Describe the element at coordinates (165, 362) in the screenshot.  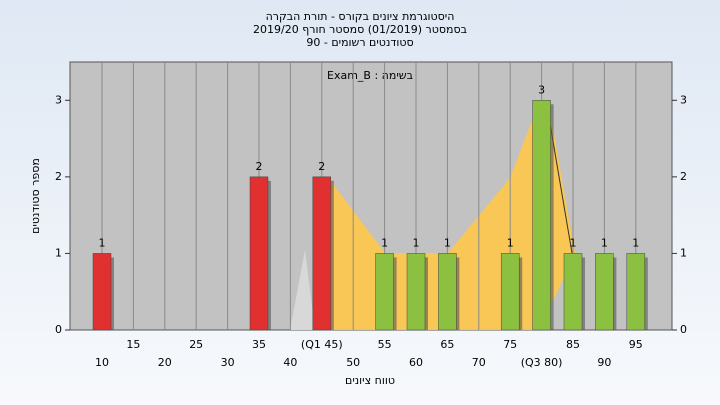
I see `x-tick-label: 20` at that location.